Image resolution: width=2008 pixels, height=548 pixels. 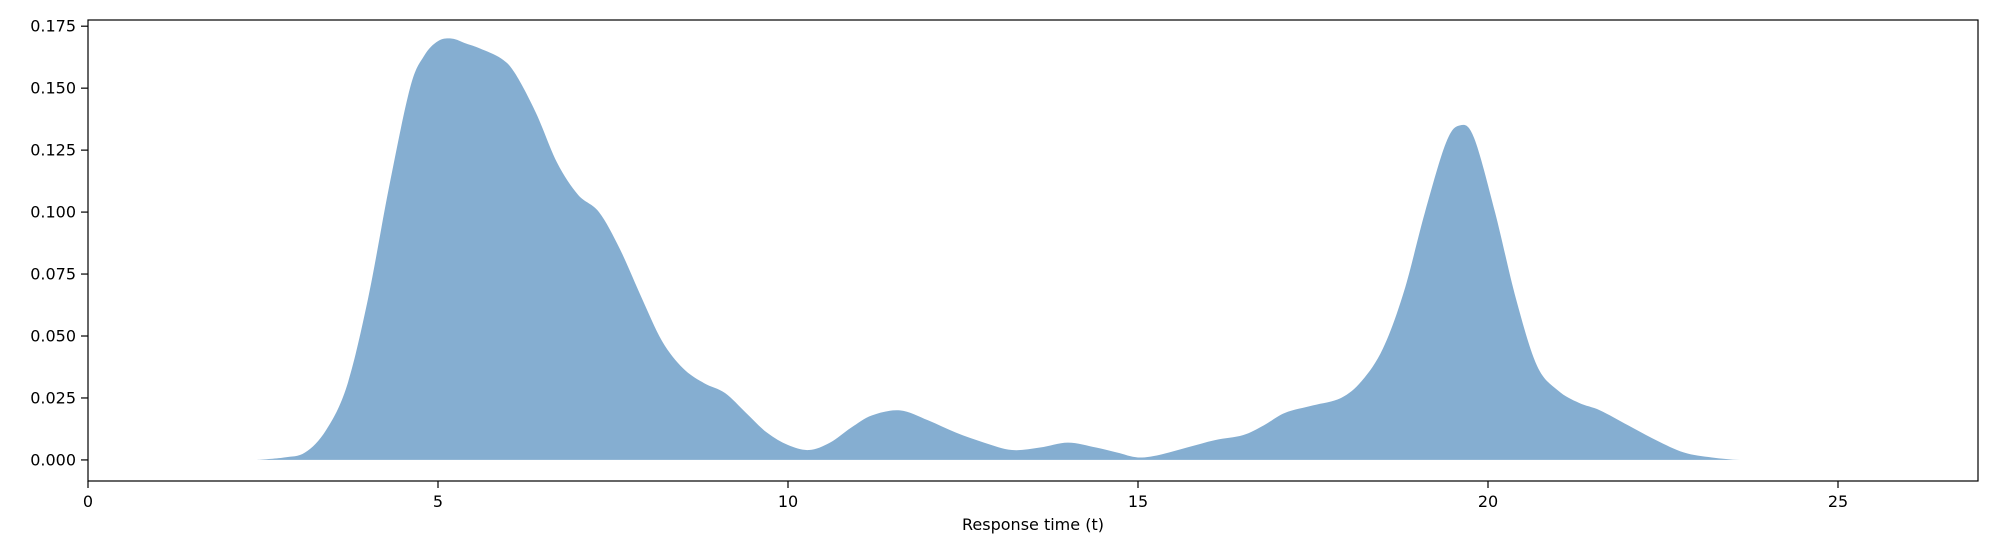 I want to click on x-tick-label: 5, so click(x=438, y=501).